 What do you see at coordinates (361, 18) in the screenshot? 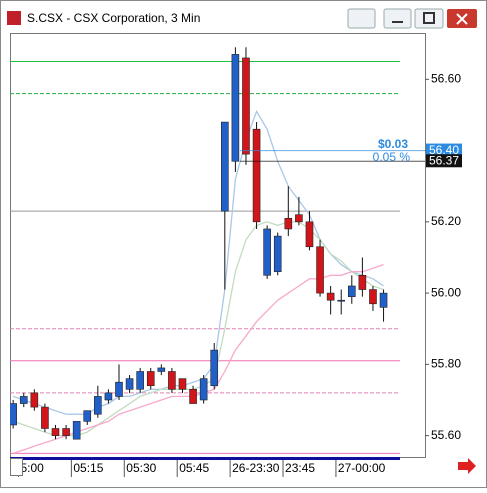
I see `link-button` at bounding box center [361, 18].